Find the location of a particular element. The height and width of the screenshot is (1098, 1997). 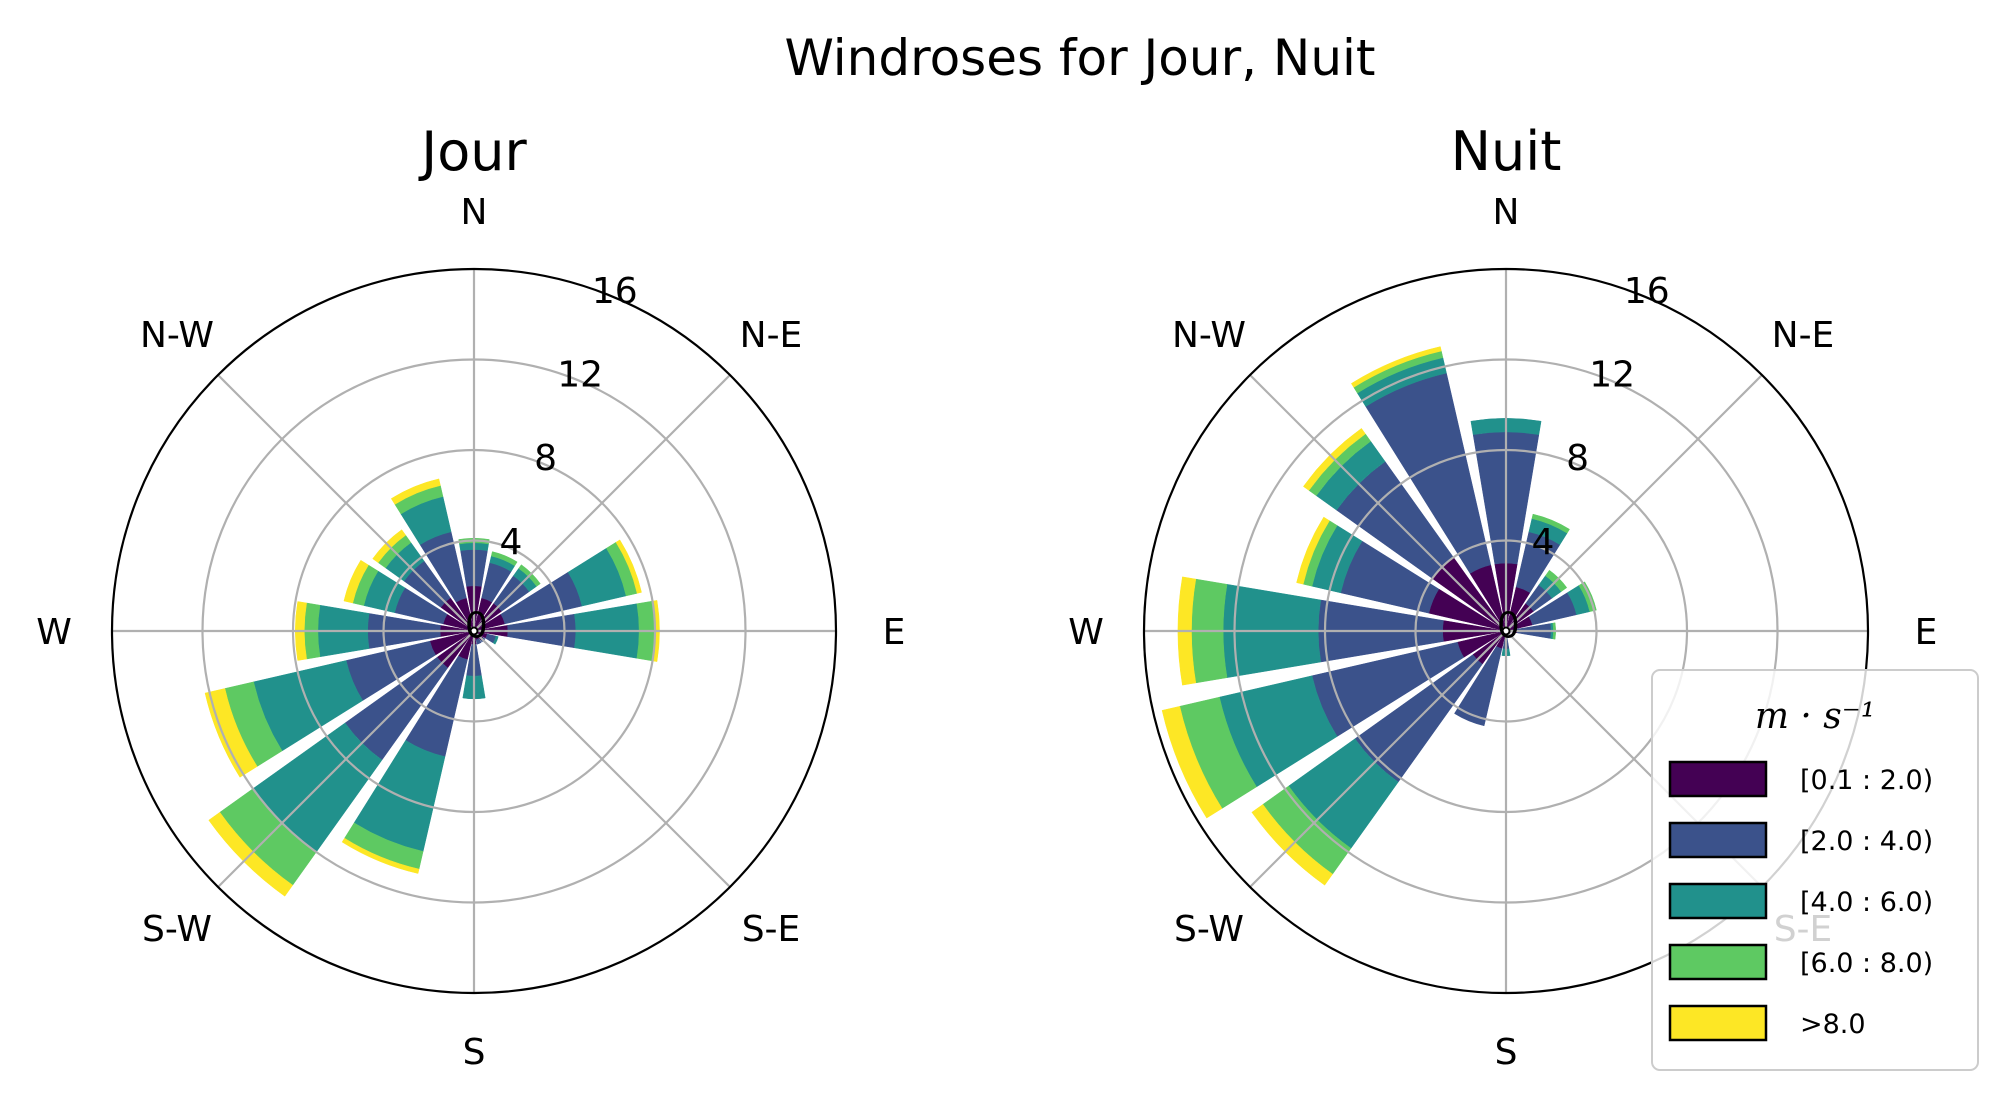

dir-label-nuit-n: N is located at coordinates (1506, 212).